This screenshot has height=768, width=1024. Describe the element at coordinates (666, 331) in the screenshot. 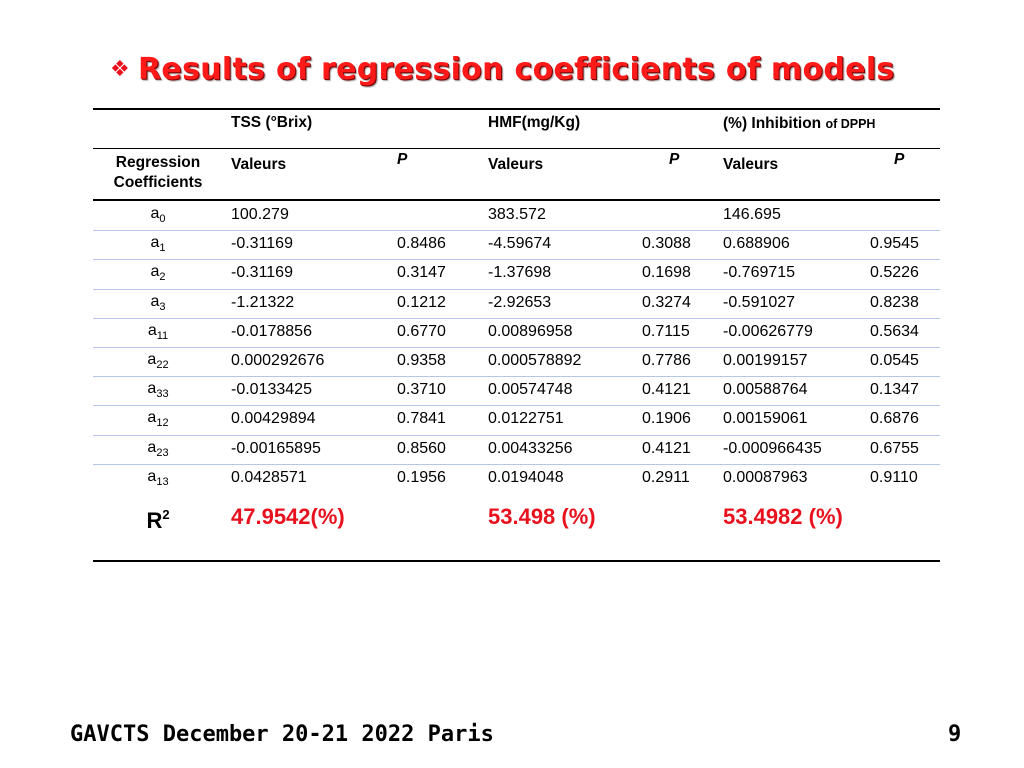

I see `cell-hmf-p: 0.7115` at that location.